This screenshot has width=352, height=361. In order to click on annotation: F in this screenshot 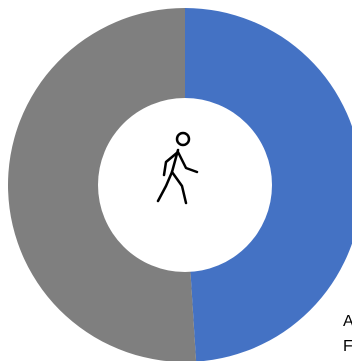, I will do `click(347, 346)`.